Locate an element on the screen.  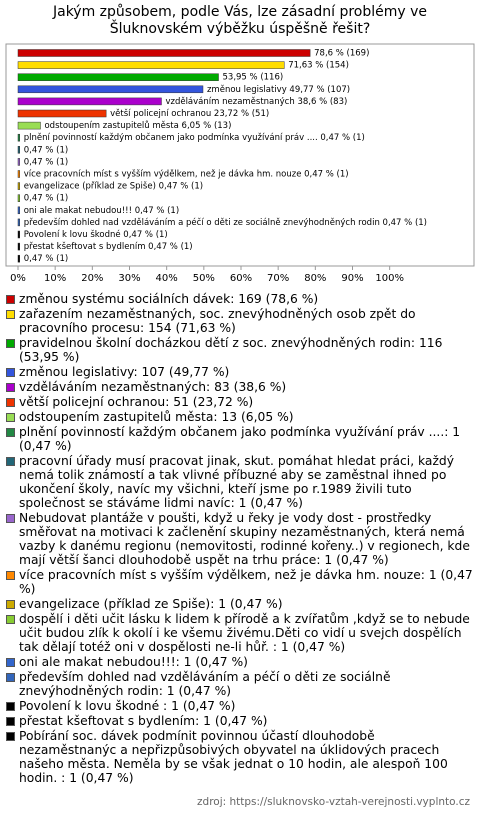
x-tick-label: 20% is located at coordinates (92, 278).